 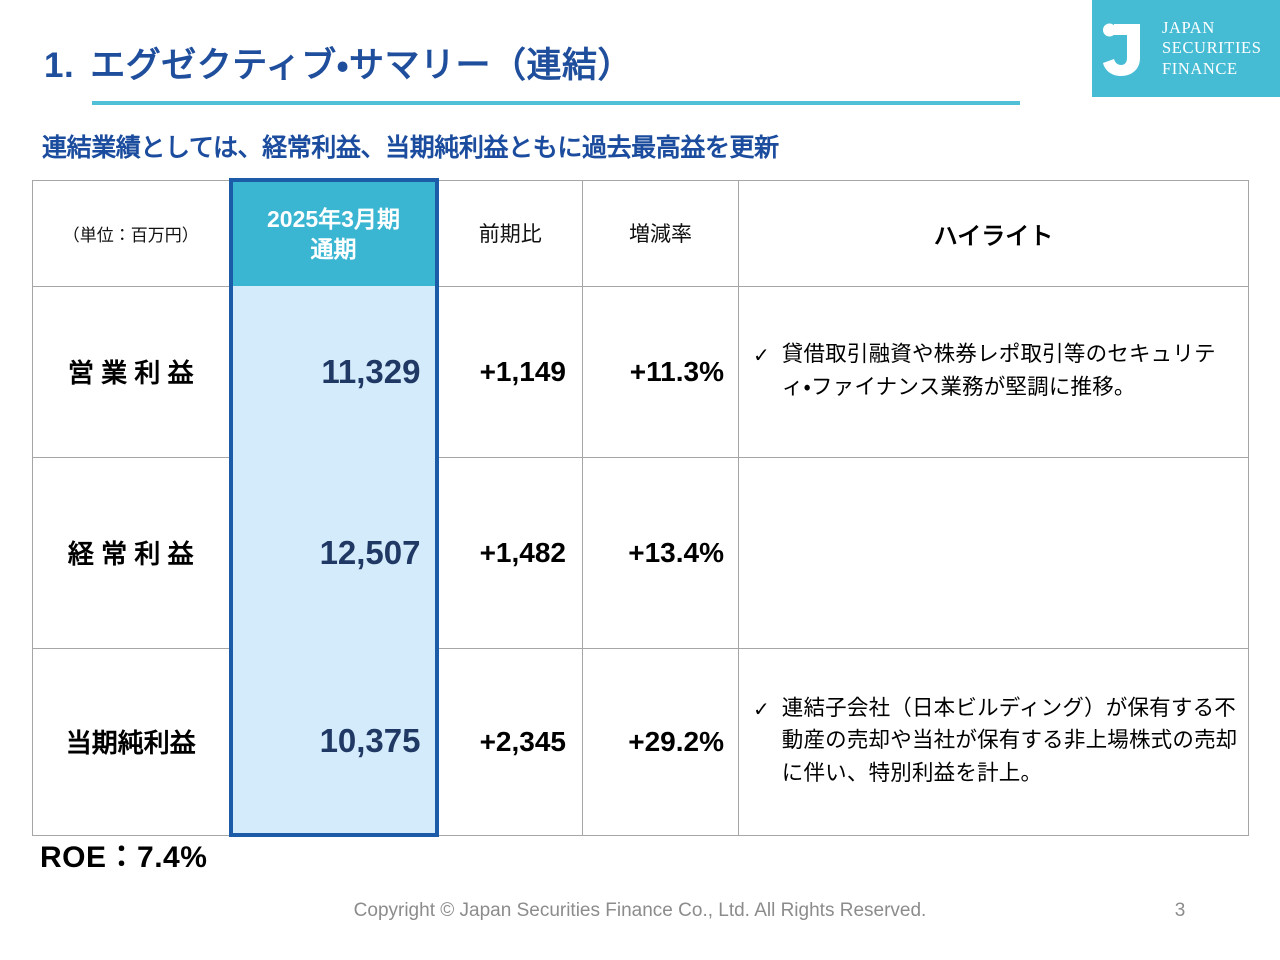 I want to click on row-label-operating-income: 営 業 利 益, so click(x=131, y=371).